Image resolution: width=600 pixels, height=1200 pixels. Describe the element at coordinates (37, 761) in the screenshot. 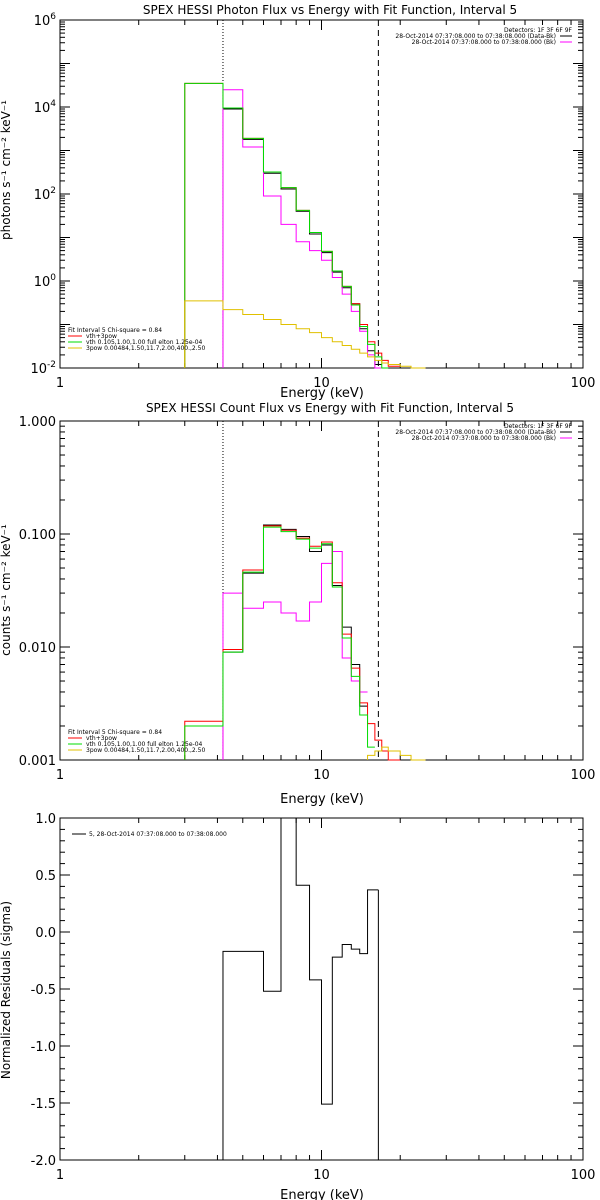

I see `count-flux-y-tick-label: 0.001` at that location.